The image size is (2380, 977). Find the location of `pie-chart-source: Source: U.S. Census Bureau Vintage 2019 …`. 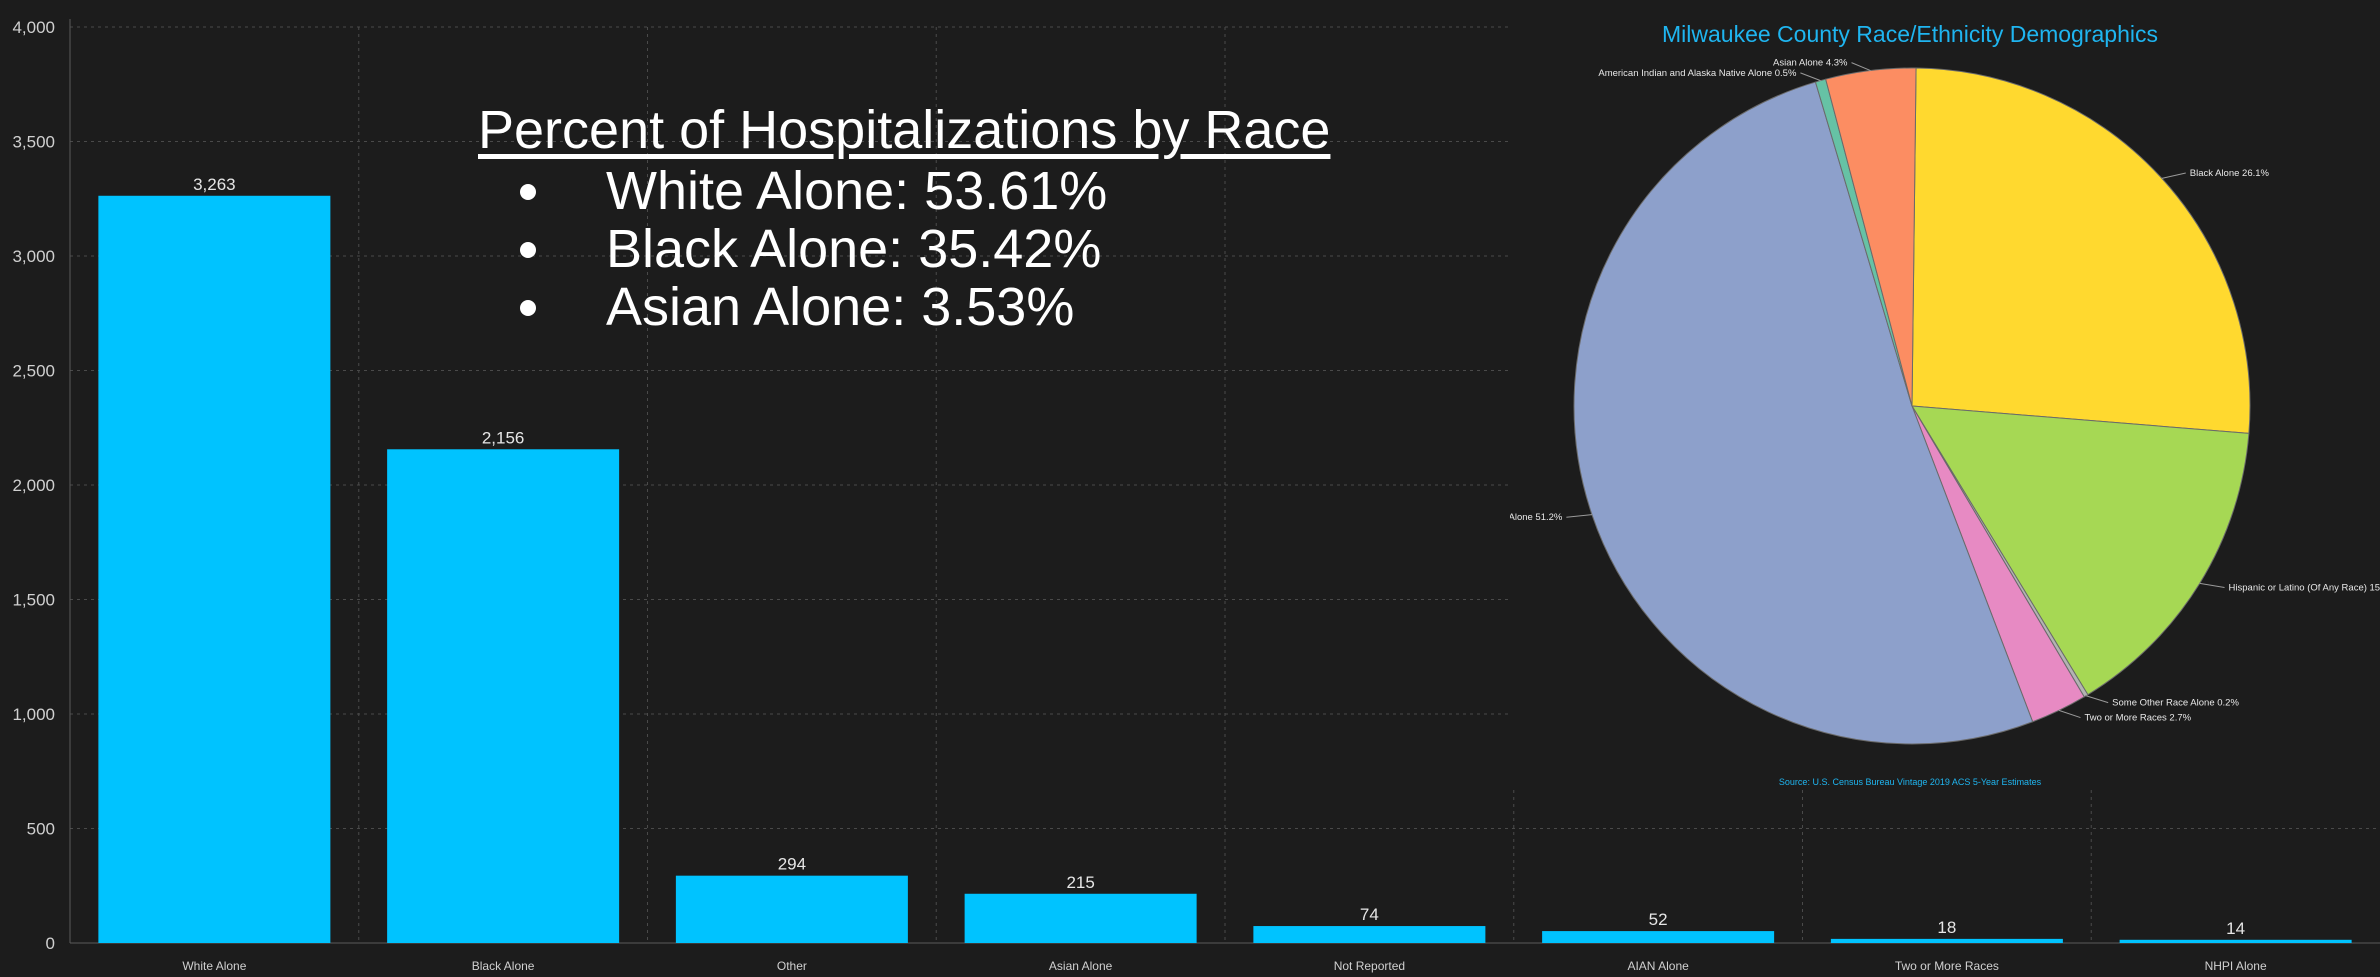

pie-chart-source: Source: U.S. Census Bureau Vintage 2019 … is located at coordinates (1910, 782).